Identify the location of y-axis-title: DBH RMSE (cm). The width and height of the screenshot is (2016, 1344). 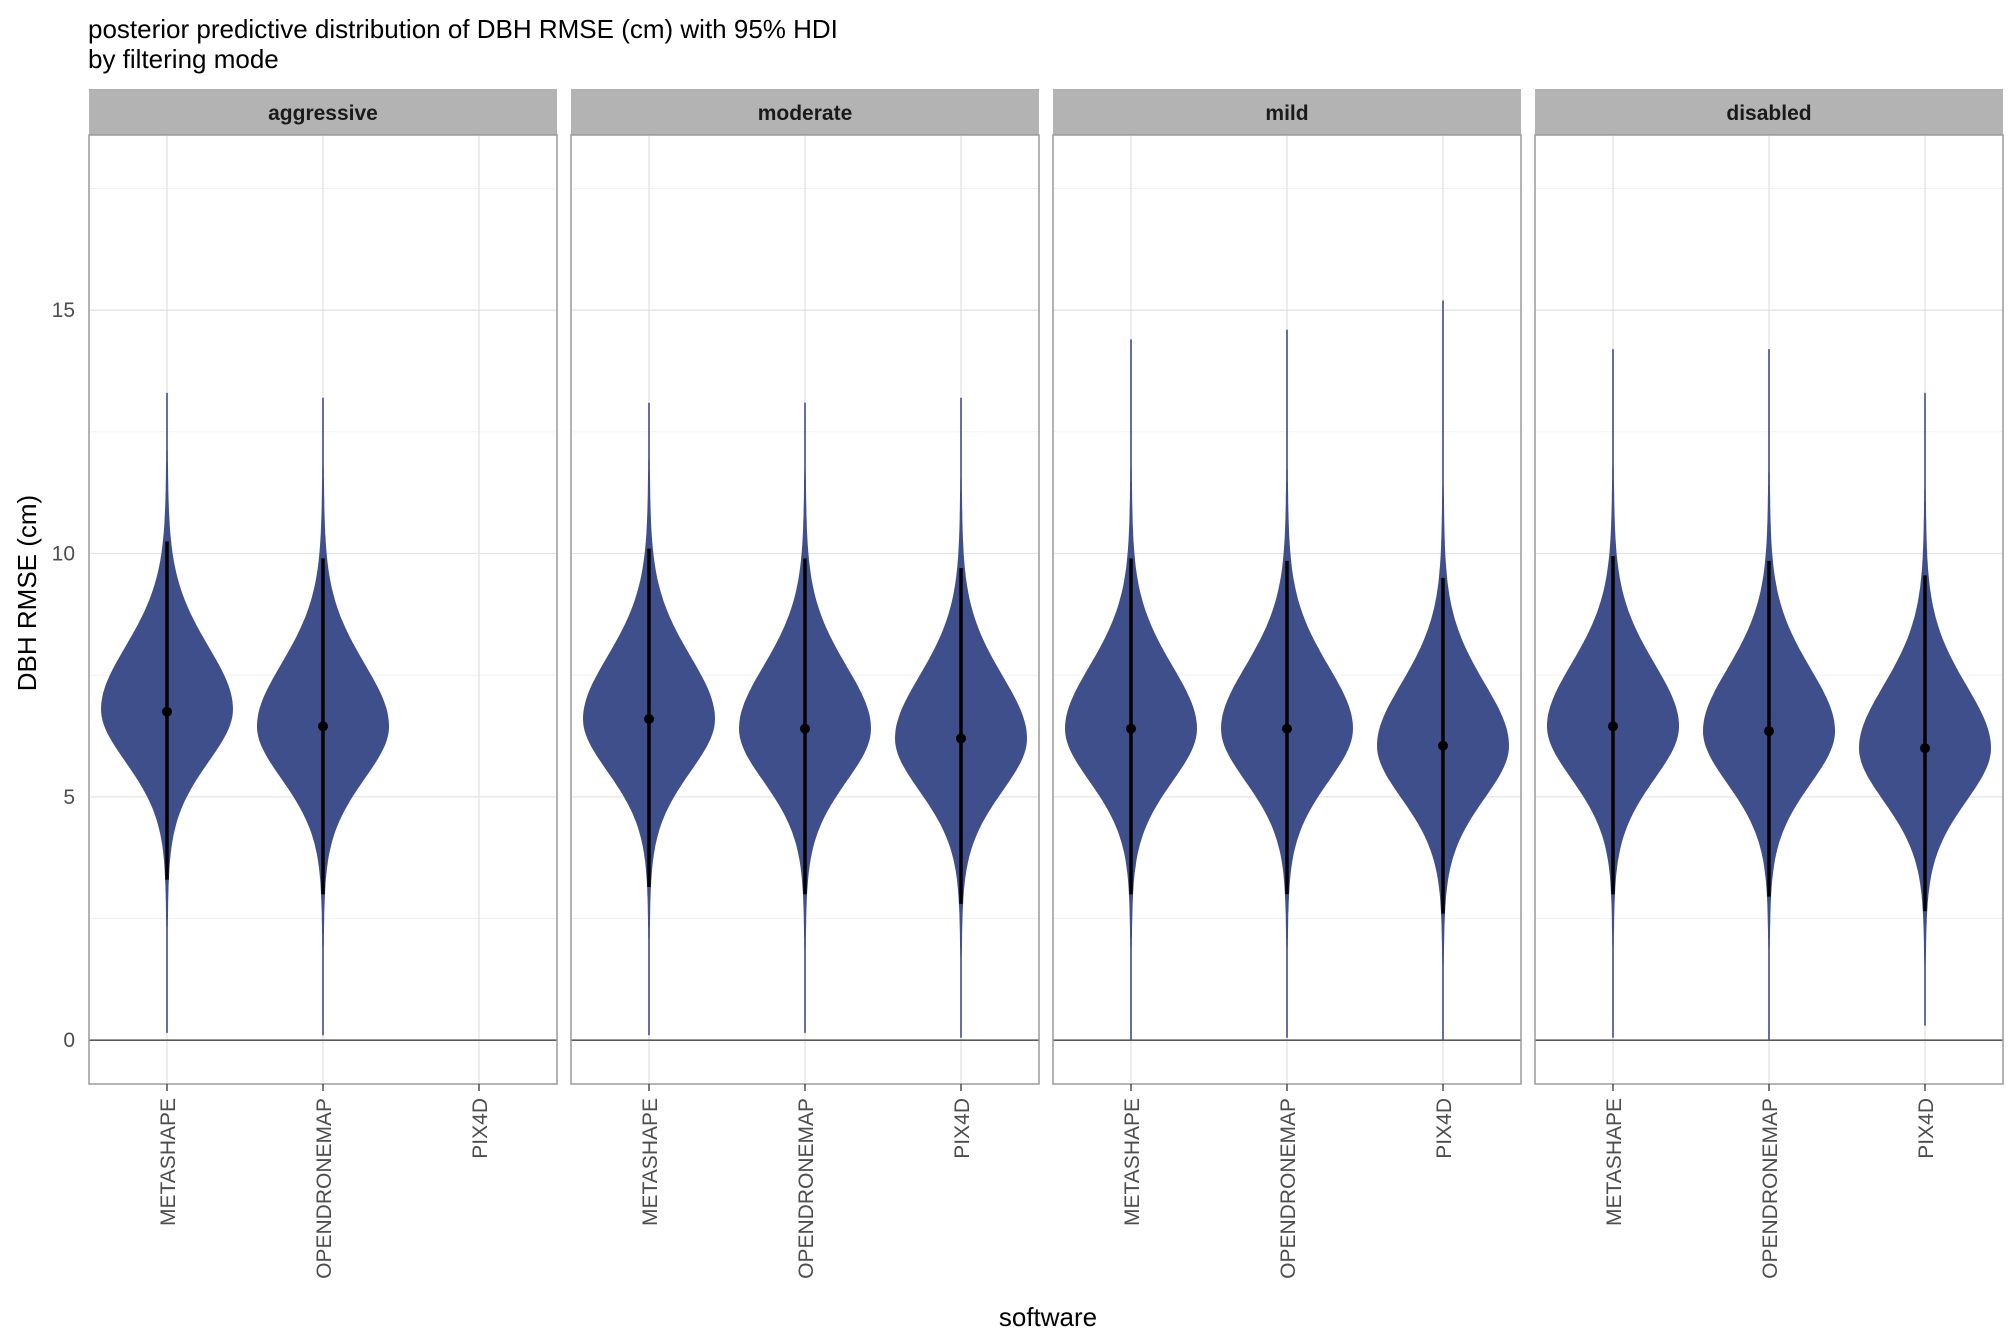
(27, 593).